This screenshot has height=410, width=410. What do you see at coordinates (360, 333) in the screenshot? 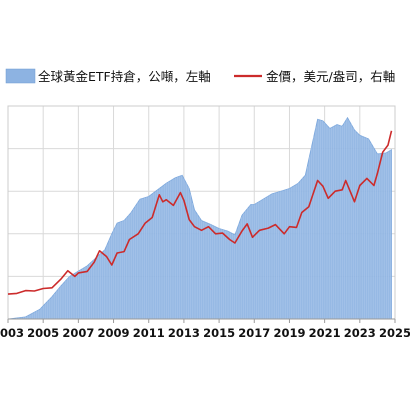
I see `x-tick-label: 2023` at bounding box center [360, 333].